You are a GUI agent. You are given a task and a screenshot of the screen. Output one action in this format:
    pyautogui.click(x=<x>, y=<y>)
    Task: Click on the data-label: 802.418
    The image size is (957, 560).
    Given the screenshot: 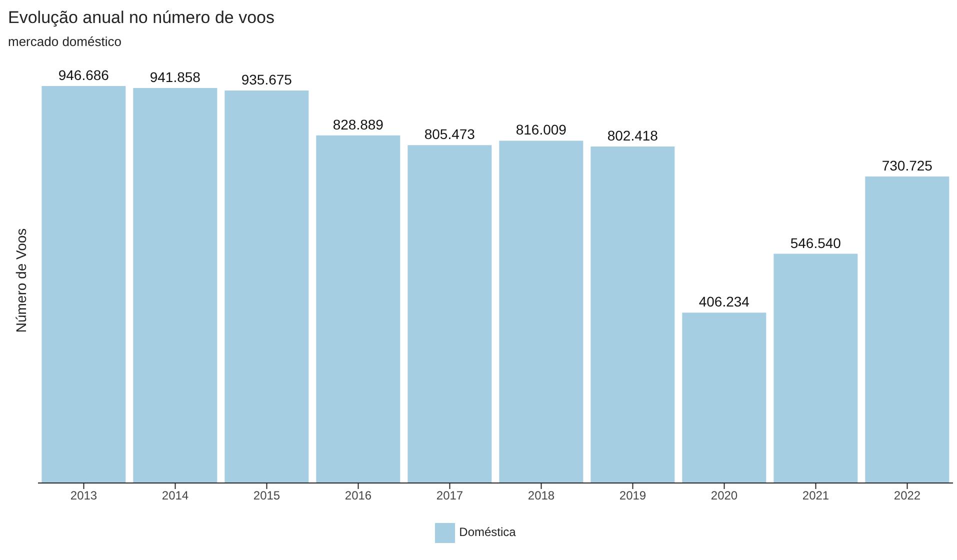 What is the action you would take?
    pyautogui.click(x=632, y=135)
    